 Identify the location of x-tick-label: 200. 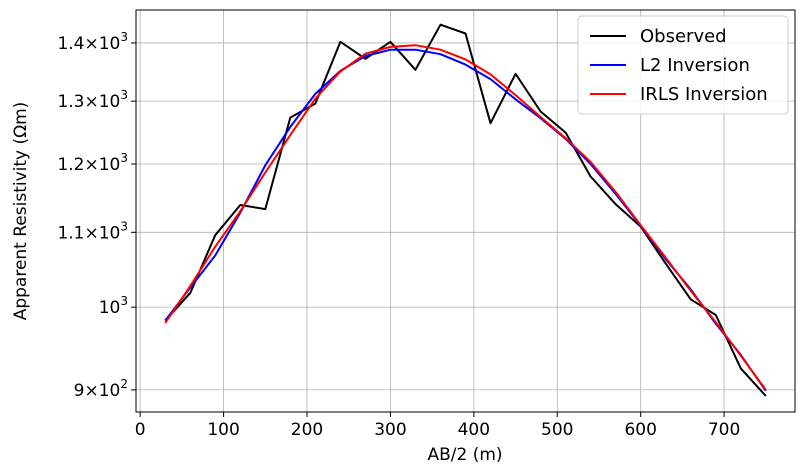
(307, 430).